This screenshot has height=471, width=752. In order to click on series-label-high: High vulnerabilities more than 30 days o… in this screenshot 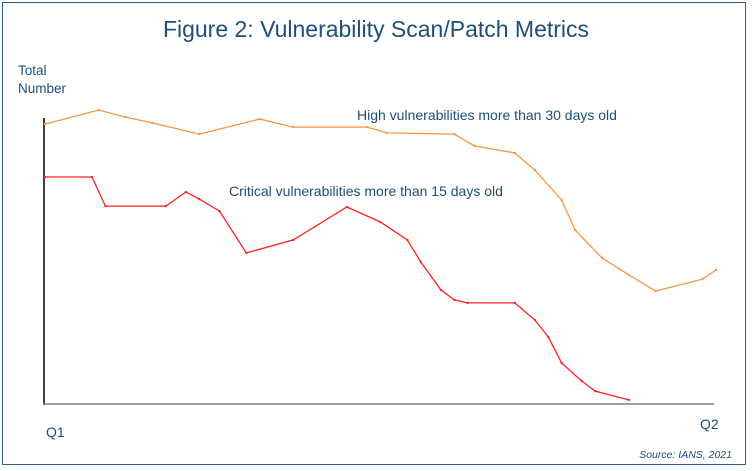, I will do `click(487, 115)`.